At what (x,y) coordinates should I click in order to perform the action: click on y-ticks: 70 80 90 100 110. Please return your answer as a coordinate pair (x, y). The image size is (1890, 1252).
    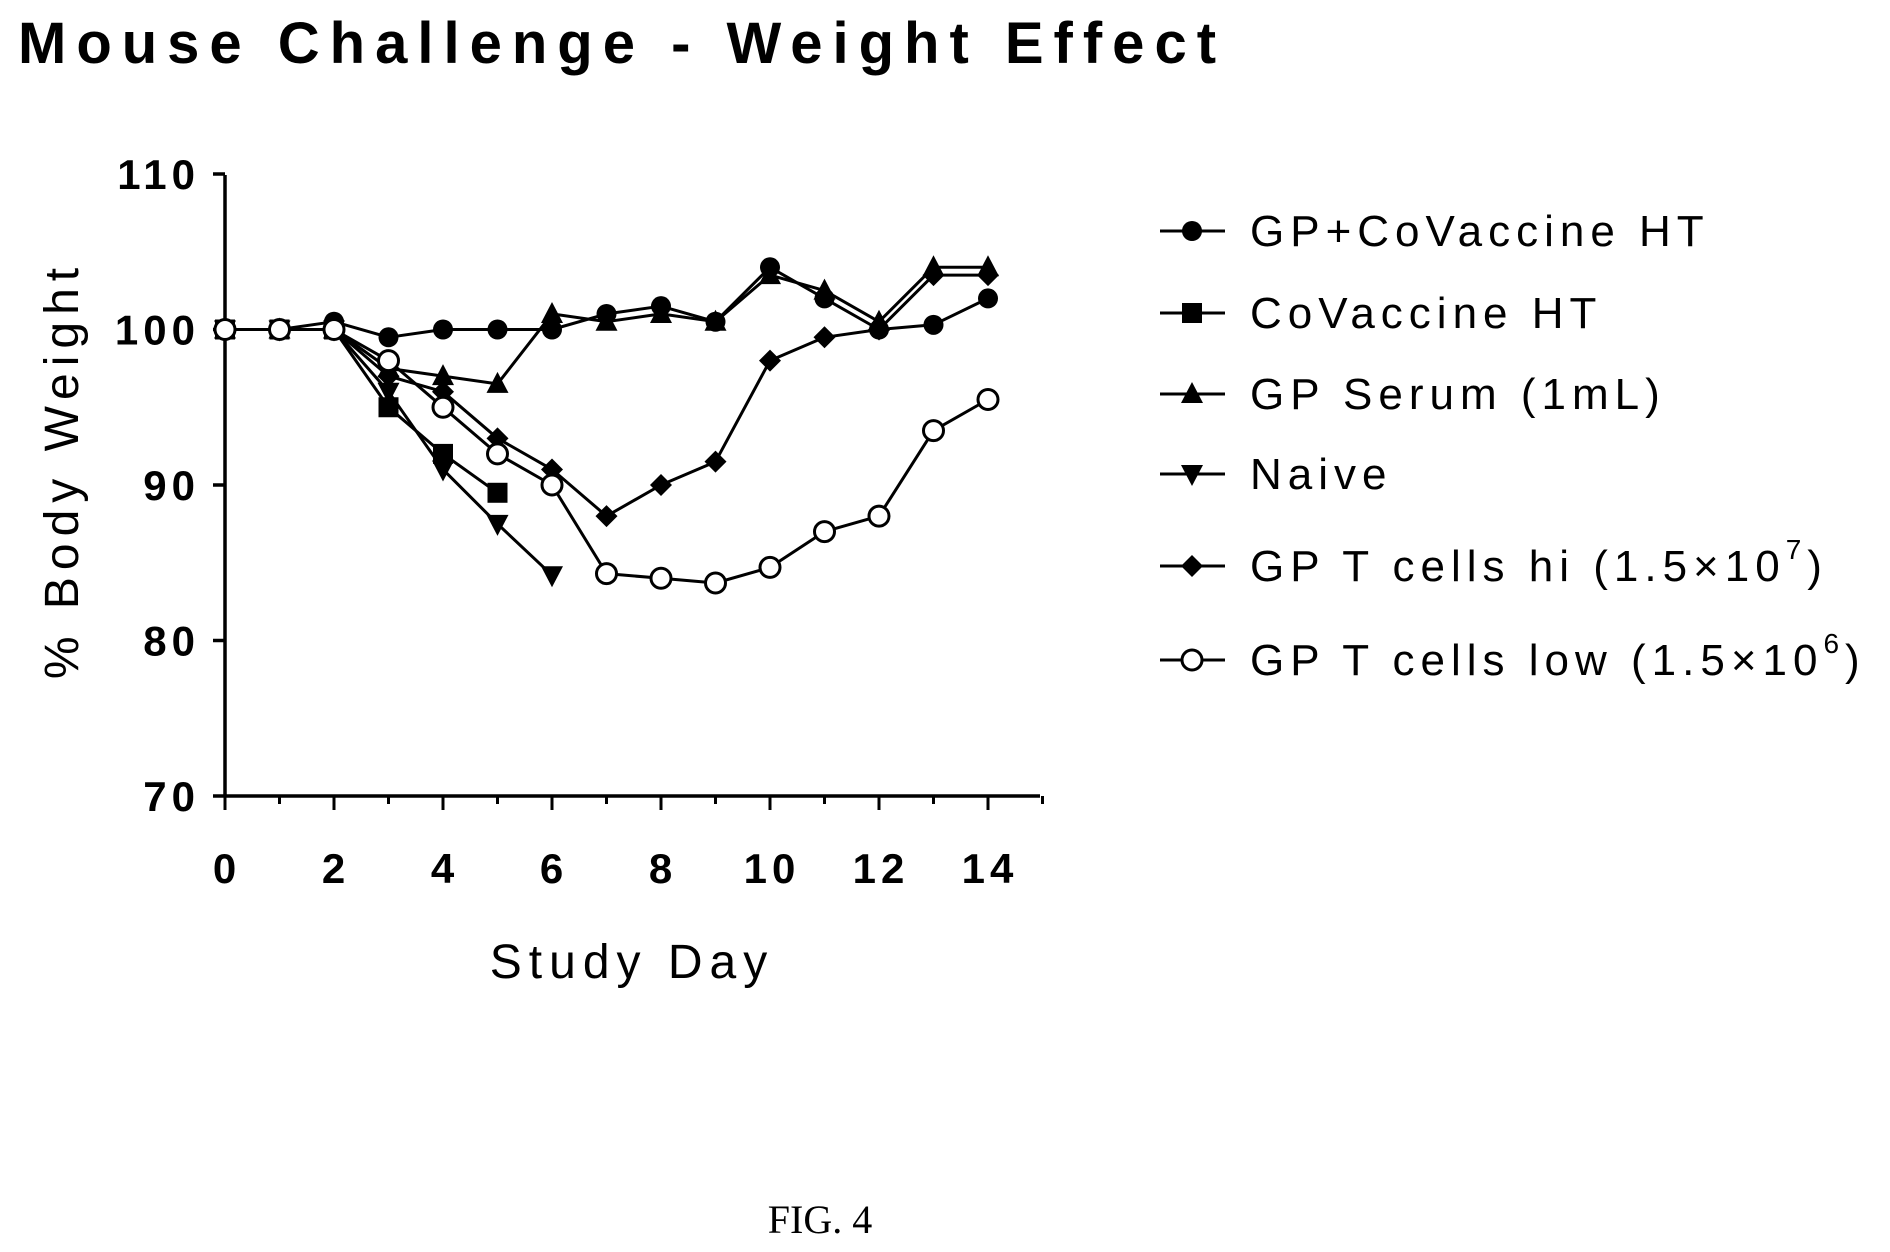
    Looking at the image, I should click on (170, 485).